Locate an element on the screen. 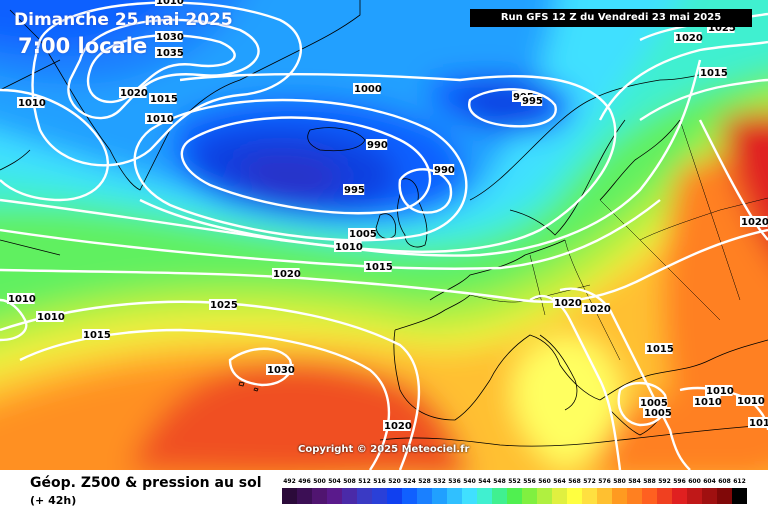  legend-value: 572 is located at coordinates (589, 481).